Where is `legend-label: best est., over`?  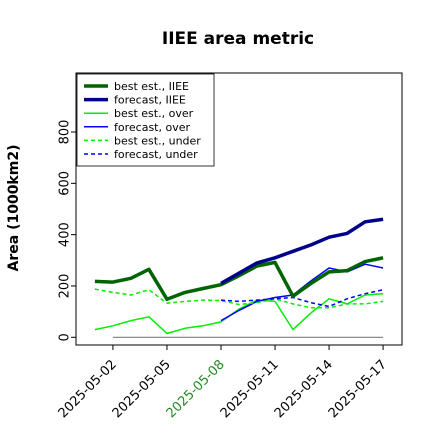 legend-label: best est., over is located at coordinates (154, 113).